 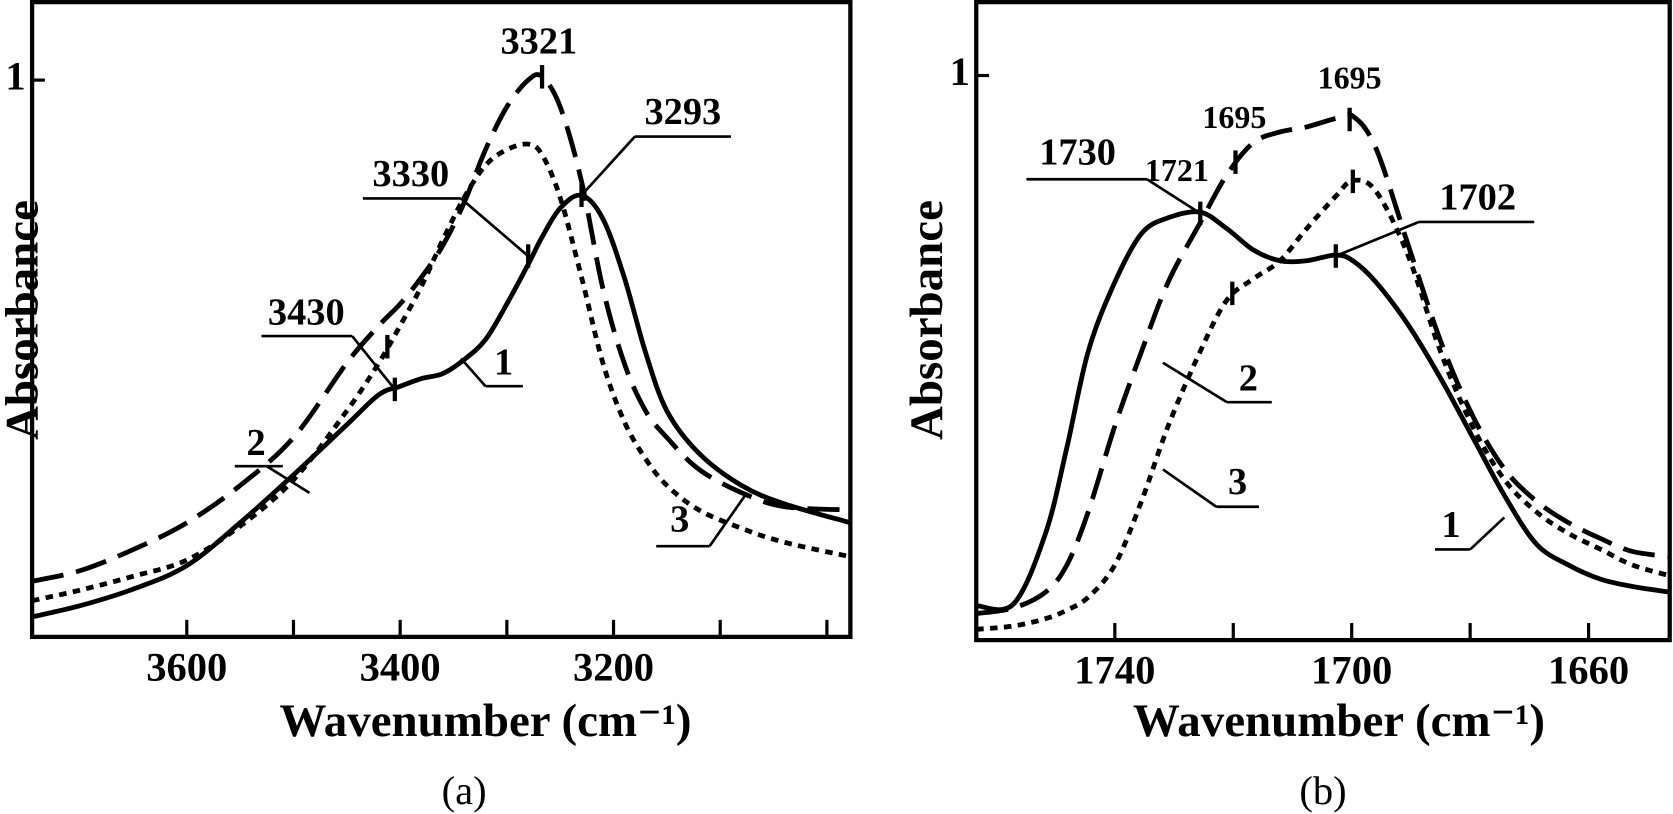 What do you see at coordinates (464, 790) in the screenshot?
I see `panel-label: (a)` at bounding box center [464, 790].